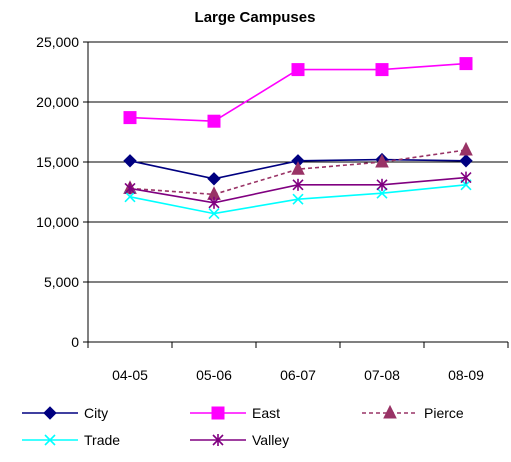  Describe the element at coordinates (102, 440) in the screenshot. I see `legend-label: Trade` at that location.